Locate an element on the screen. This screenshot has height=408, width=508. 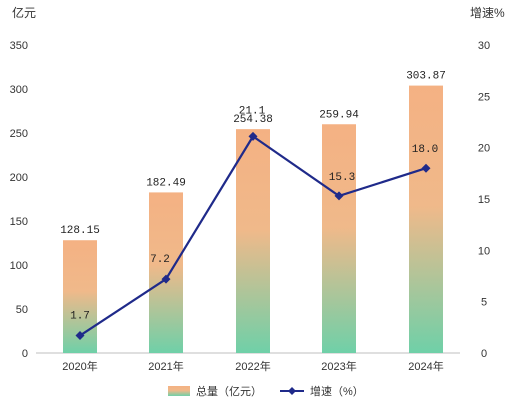
bar-value-label: 303.87 is located at coordinates (426, 77).